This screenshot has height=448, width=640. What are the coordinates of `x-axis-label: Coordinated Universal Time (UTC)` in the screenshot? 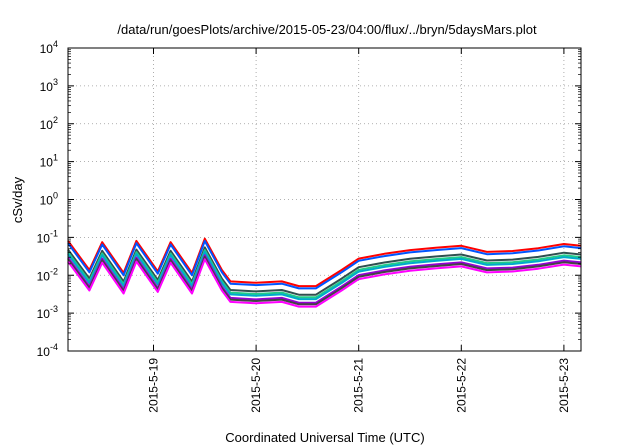 It's located at (324, 437).